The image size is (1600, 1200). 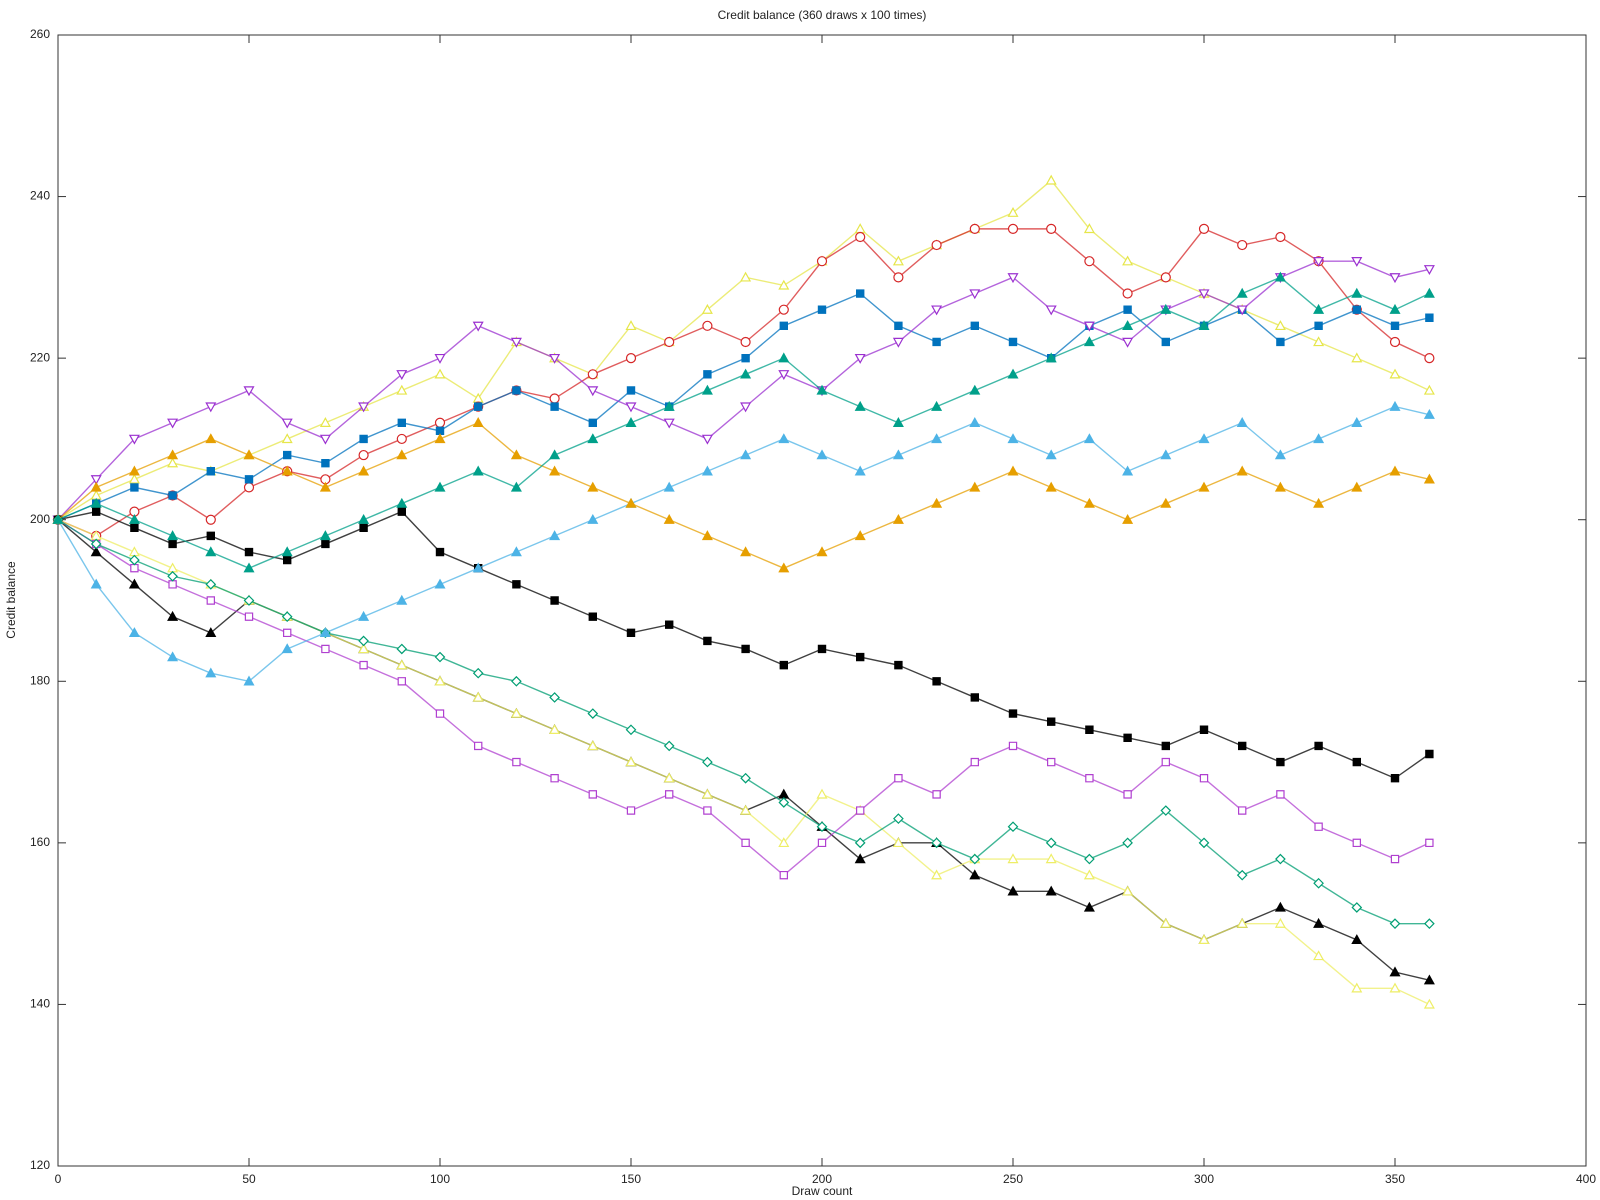 I want to click on y-tick-label: 160, so click(x=40, y=842).